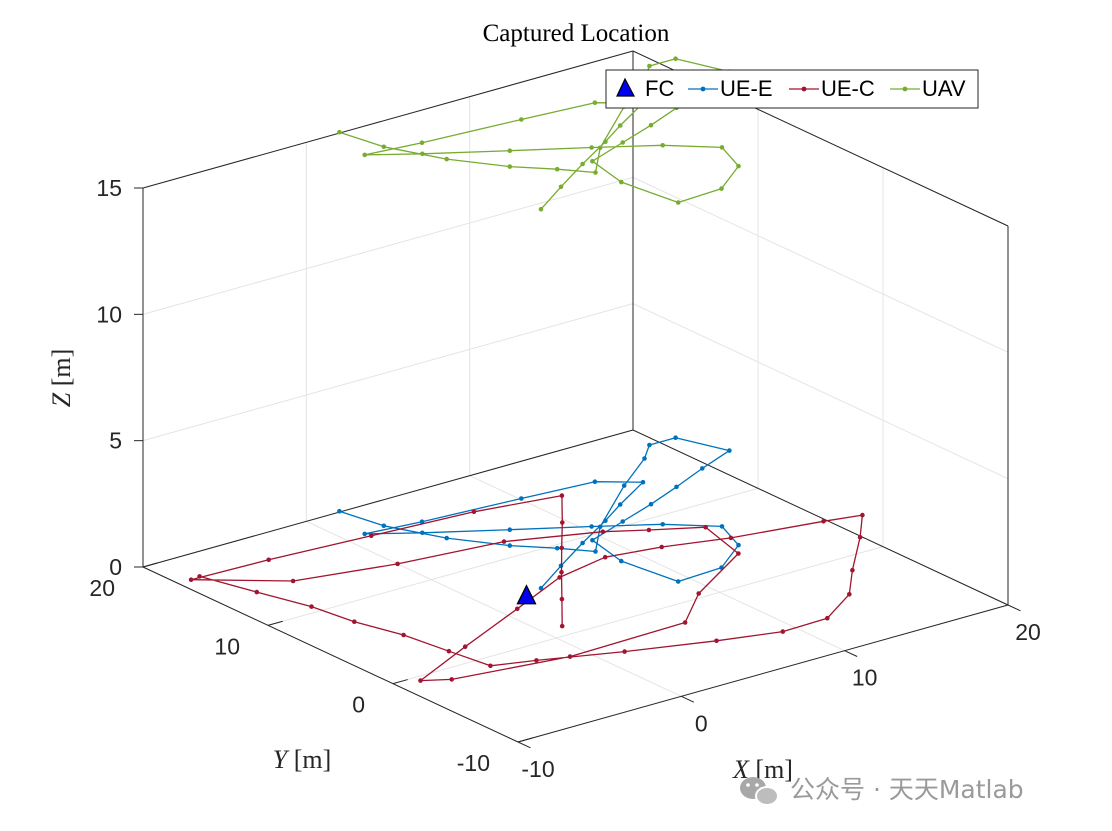  I want to click on series-ue-e, so click(539, 513).